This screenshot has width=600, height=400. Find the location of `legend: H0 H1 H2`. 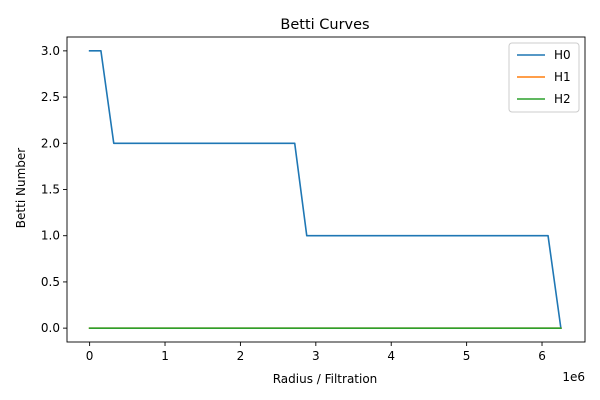

legend: H0 H1 H2 is located at coordinates (544, 77).